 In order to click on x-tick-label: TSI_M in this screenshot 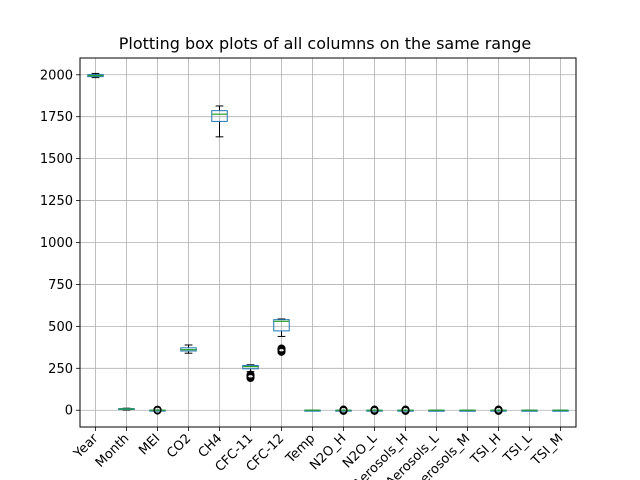, I will do `click(547, 450)`.